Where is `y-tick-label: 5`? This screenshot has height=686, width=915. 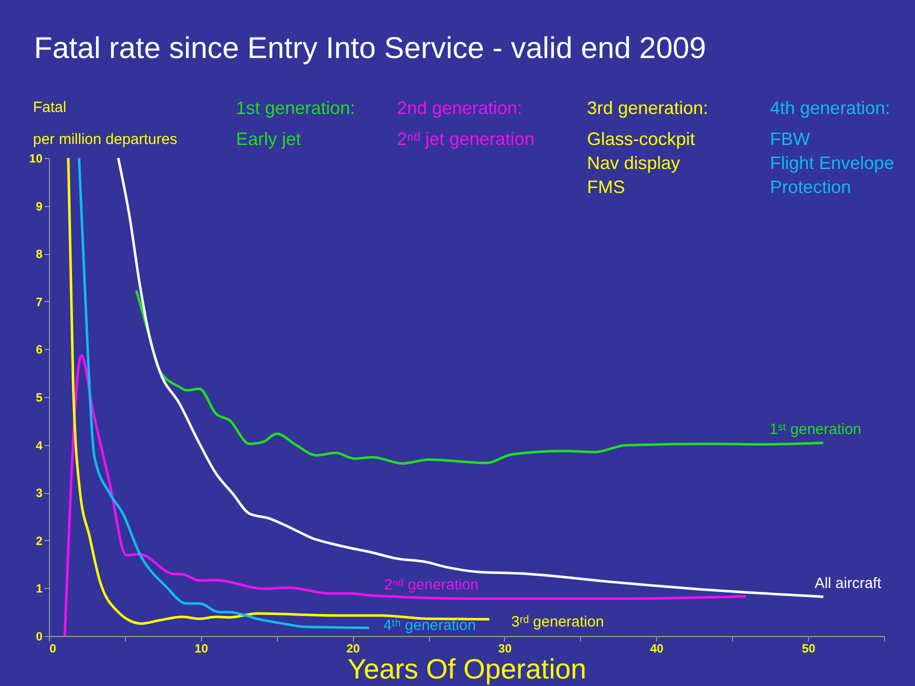
y-tick-label: 5 is located at coordinates (39, 397).